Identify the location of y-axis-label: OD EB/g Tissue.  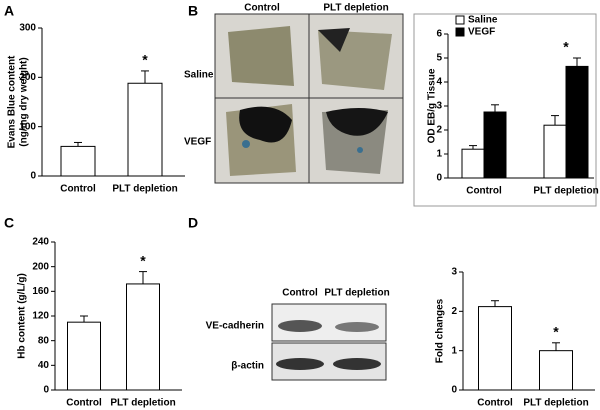
(432, 105).